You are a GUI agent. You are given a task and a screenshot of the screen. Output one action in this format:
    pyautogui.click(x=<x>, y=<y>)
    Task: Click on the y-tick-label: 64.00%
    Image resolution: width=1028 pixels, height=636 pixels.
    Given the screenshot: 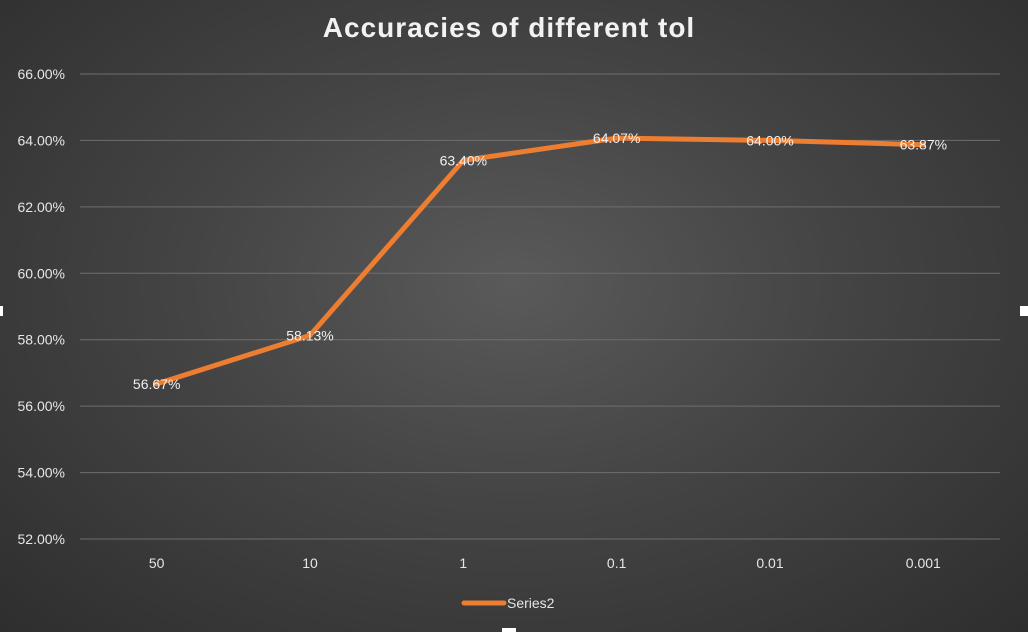 What is the action you would take?
    pyautogui.click(x=41, y=140)
    